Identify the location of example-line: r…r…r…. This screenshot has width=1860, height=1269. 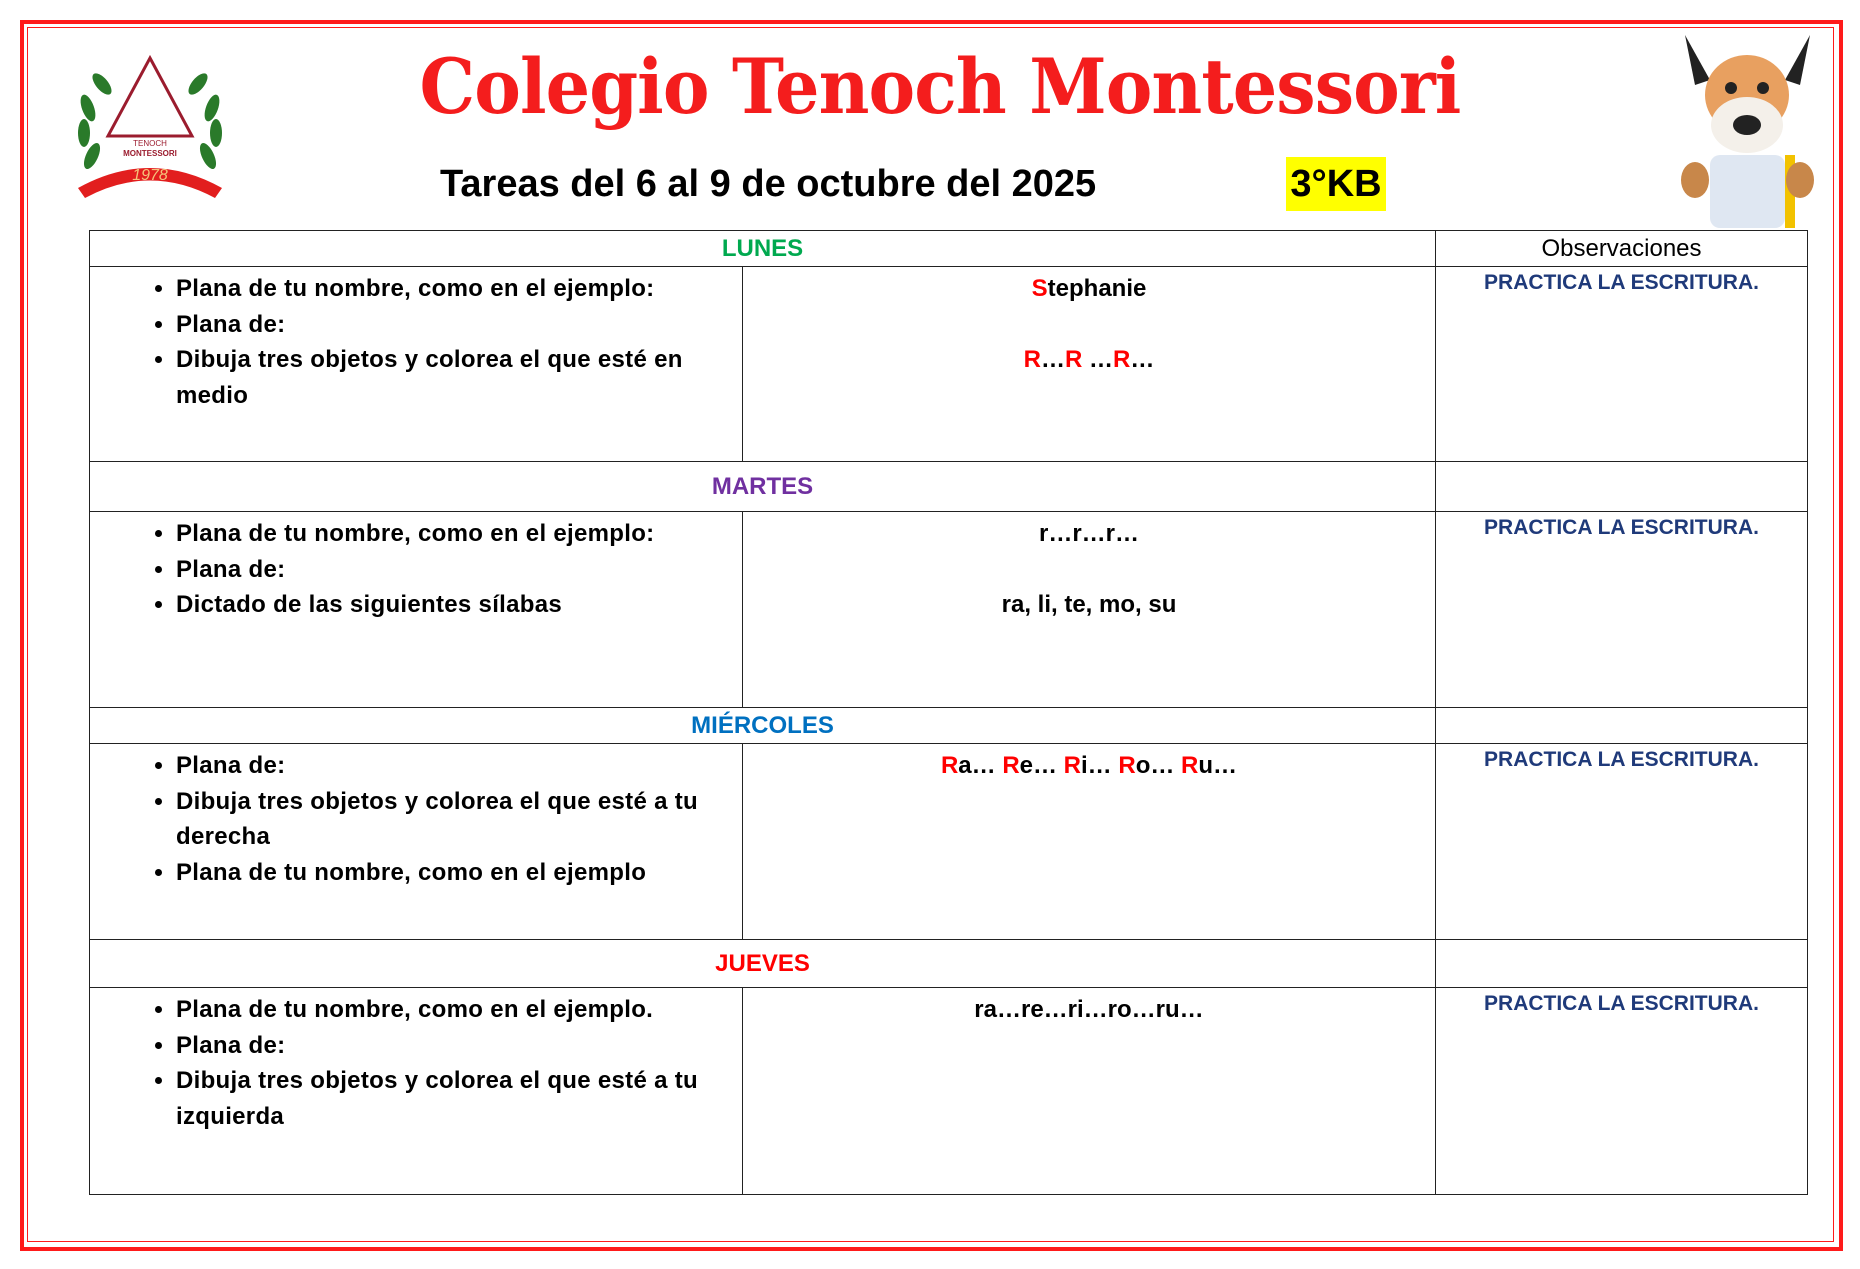
(1089, 534).